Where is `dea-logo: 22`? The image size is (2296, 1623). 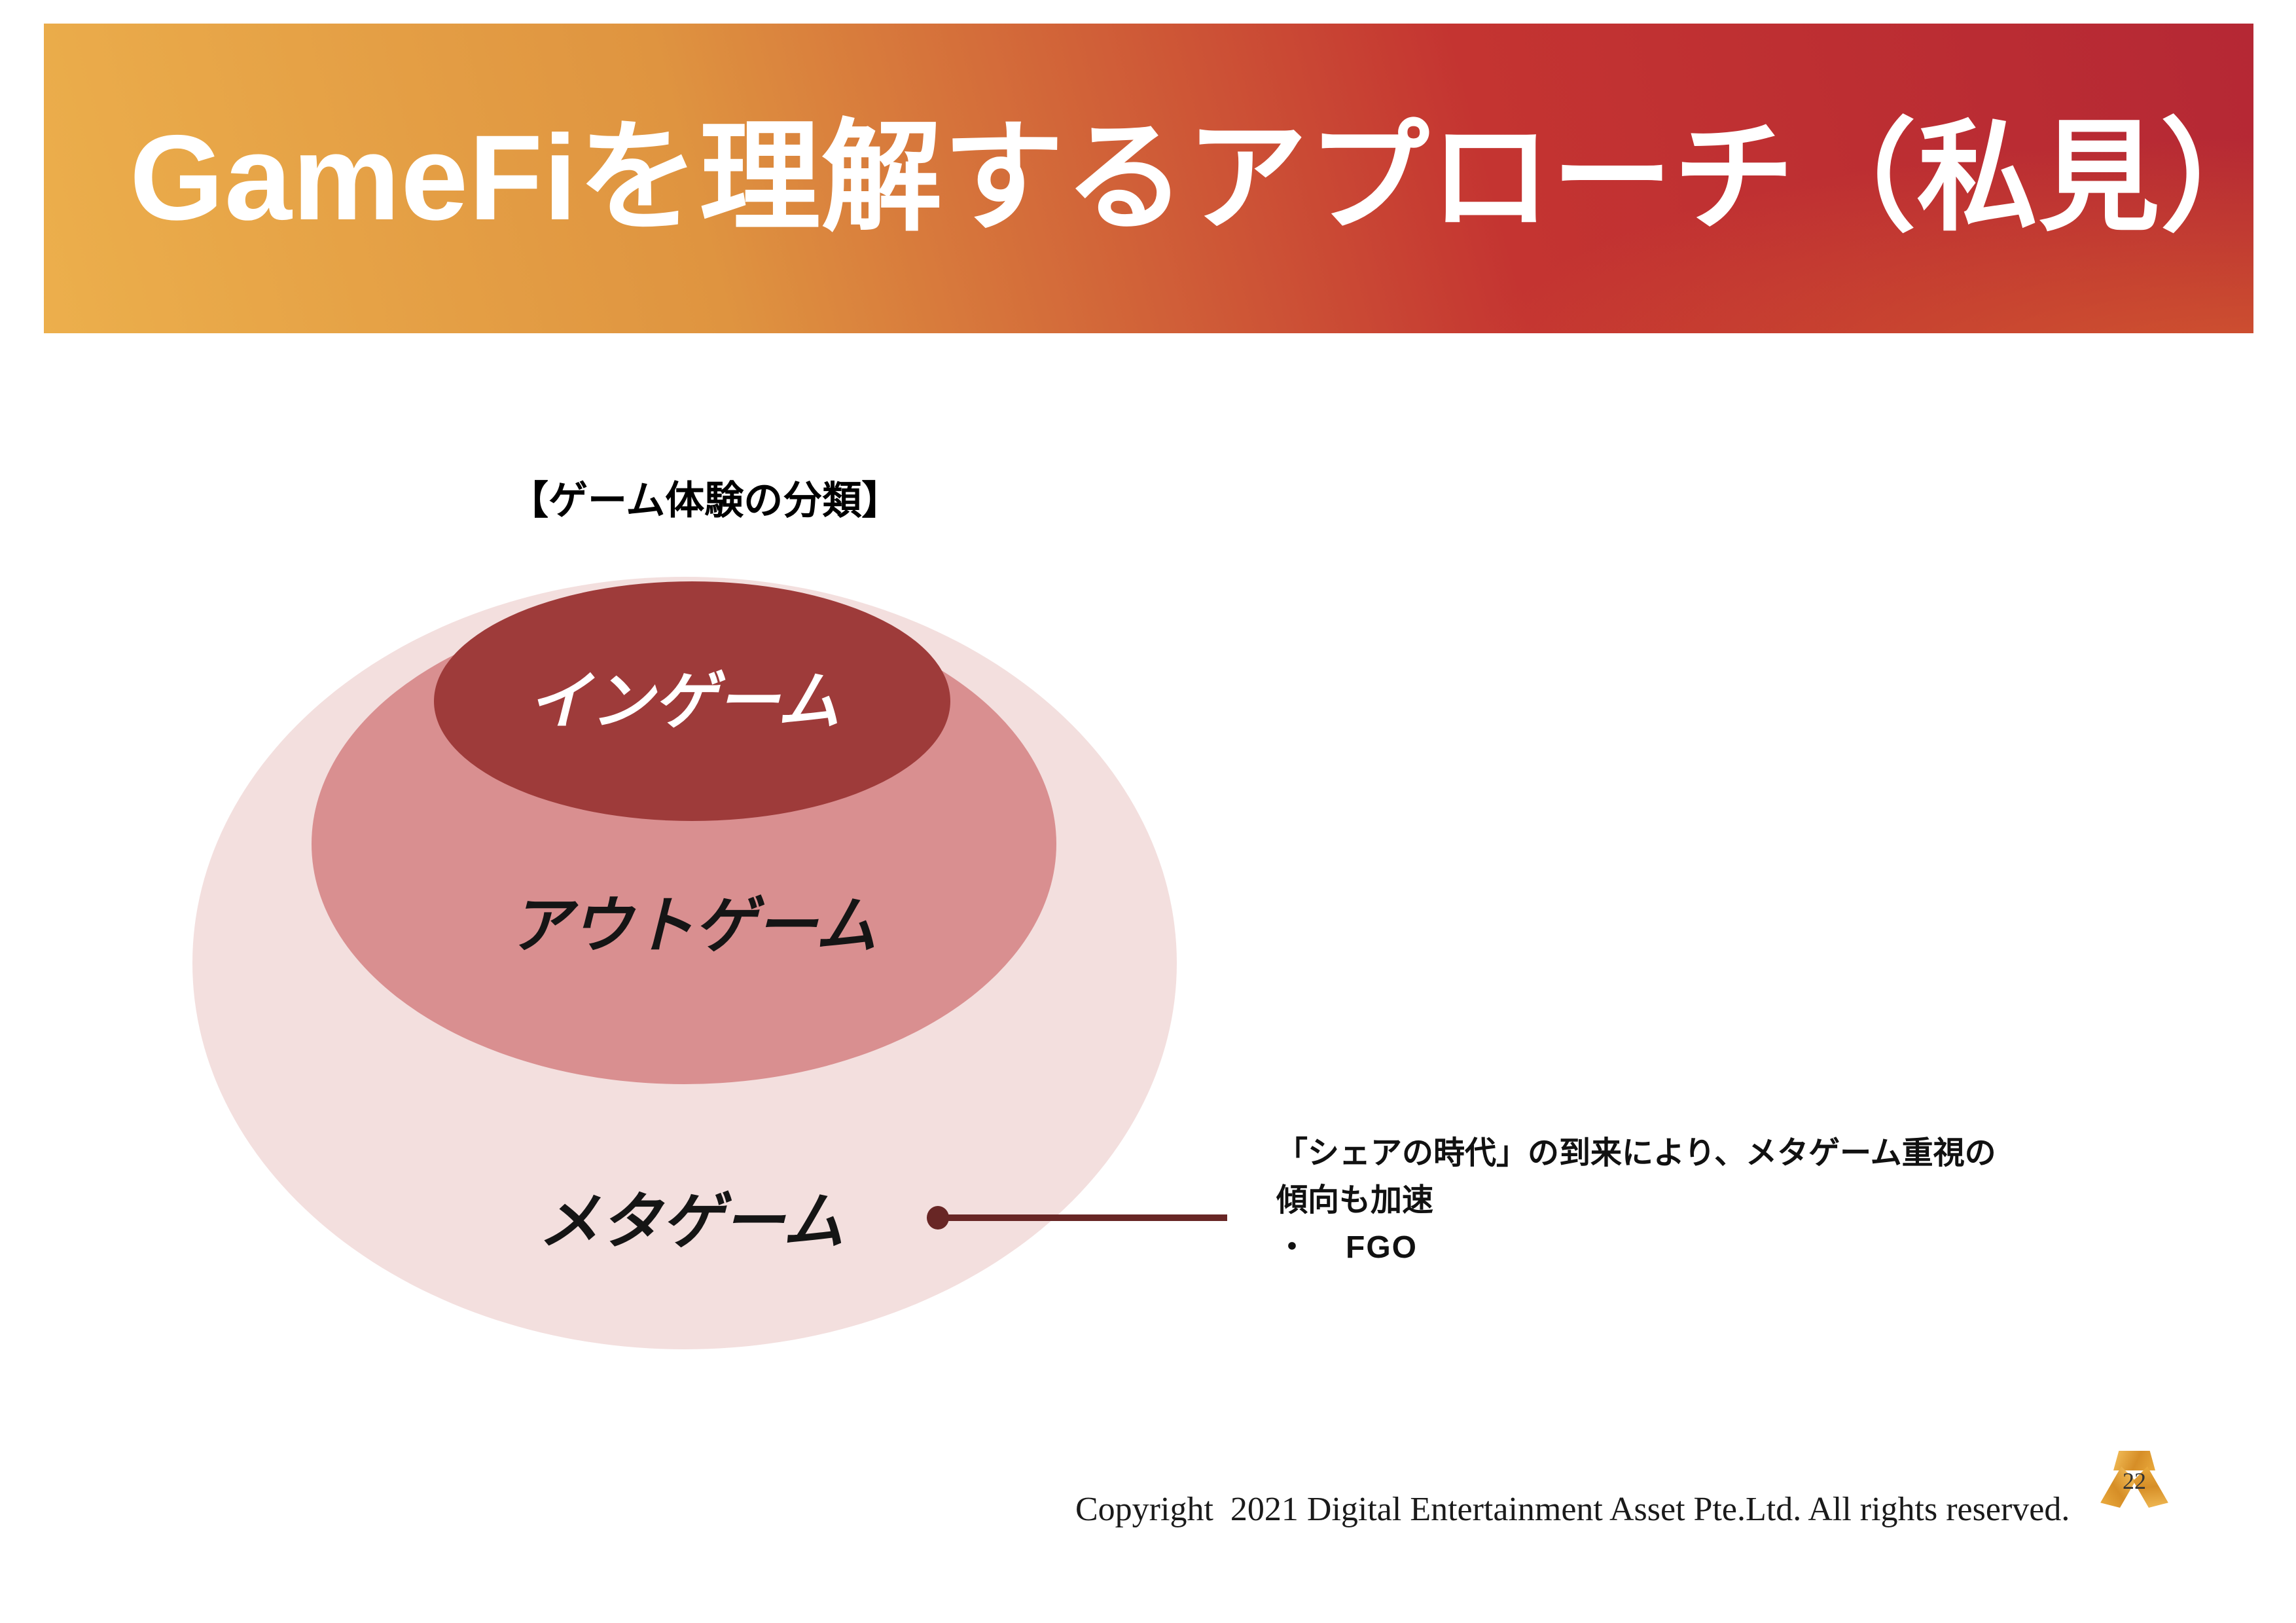
dea-logo: 22 is located at coordinates (2134, 1483).